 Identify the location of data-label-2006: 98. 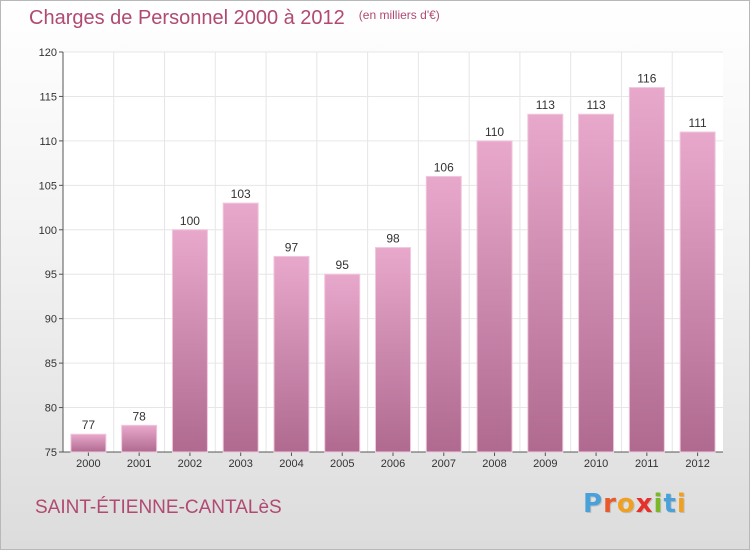
(393, 239).